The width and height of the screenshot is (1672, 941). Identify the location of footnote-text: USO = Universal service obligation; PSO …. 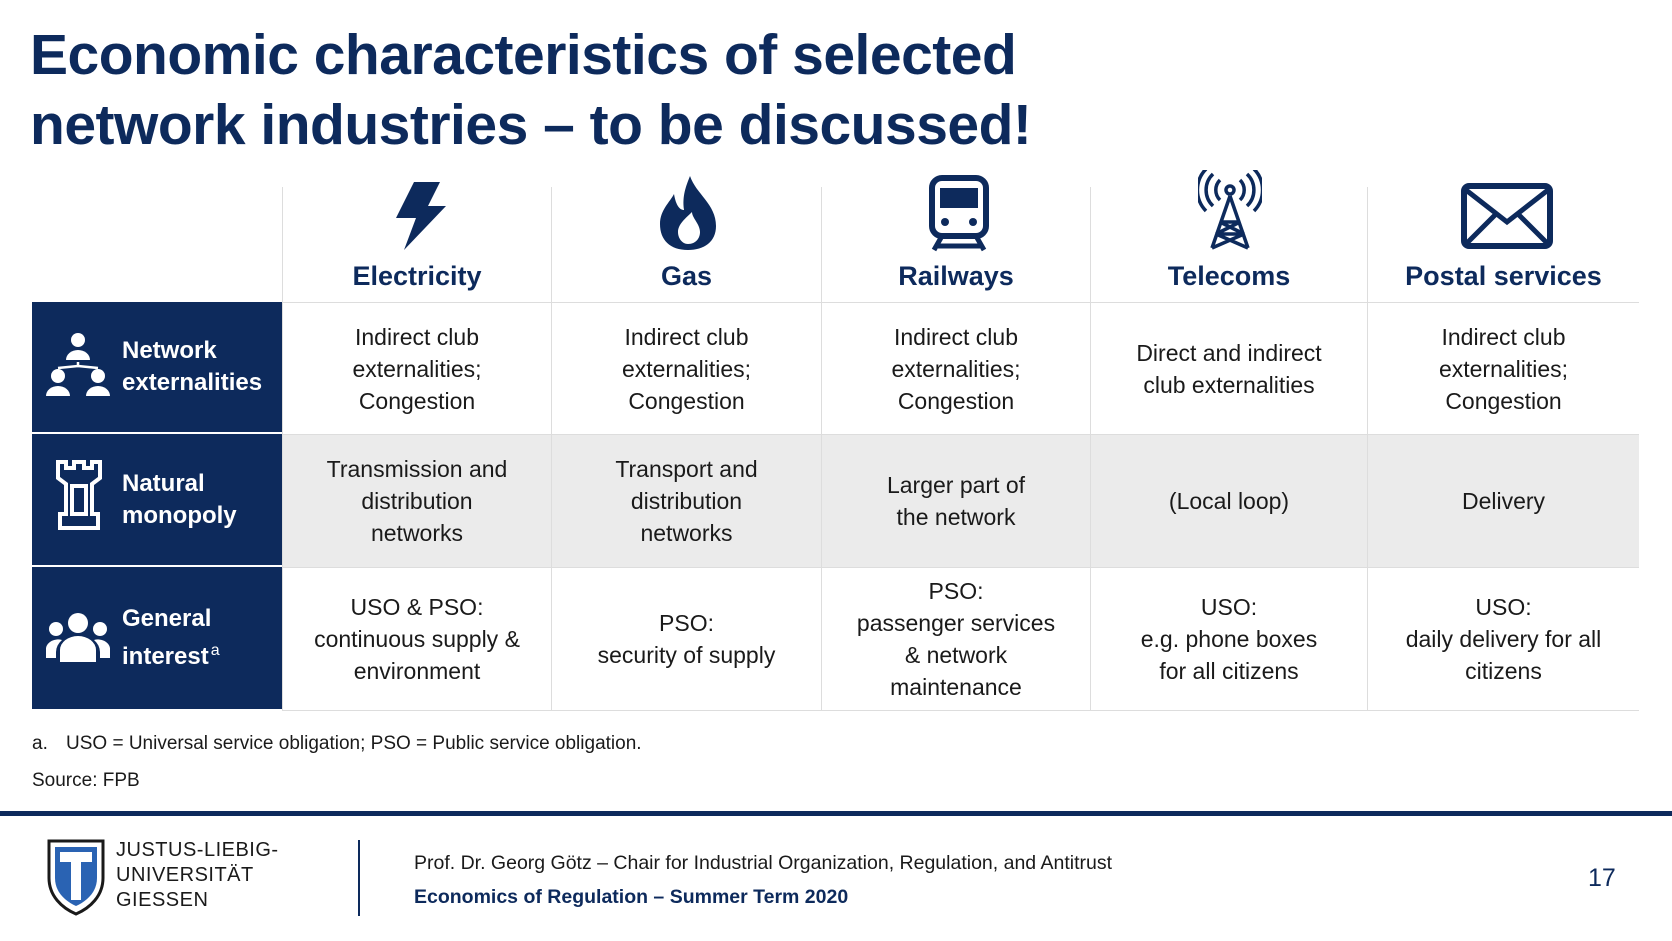
(354, 743).